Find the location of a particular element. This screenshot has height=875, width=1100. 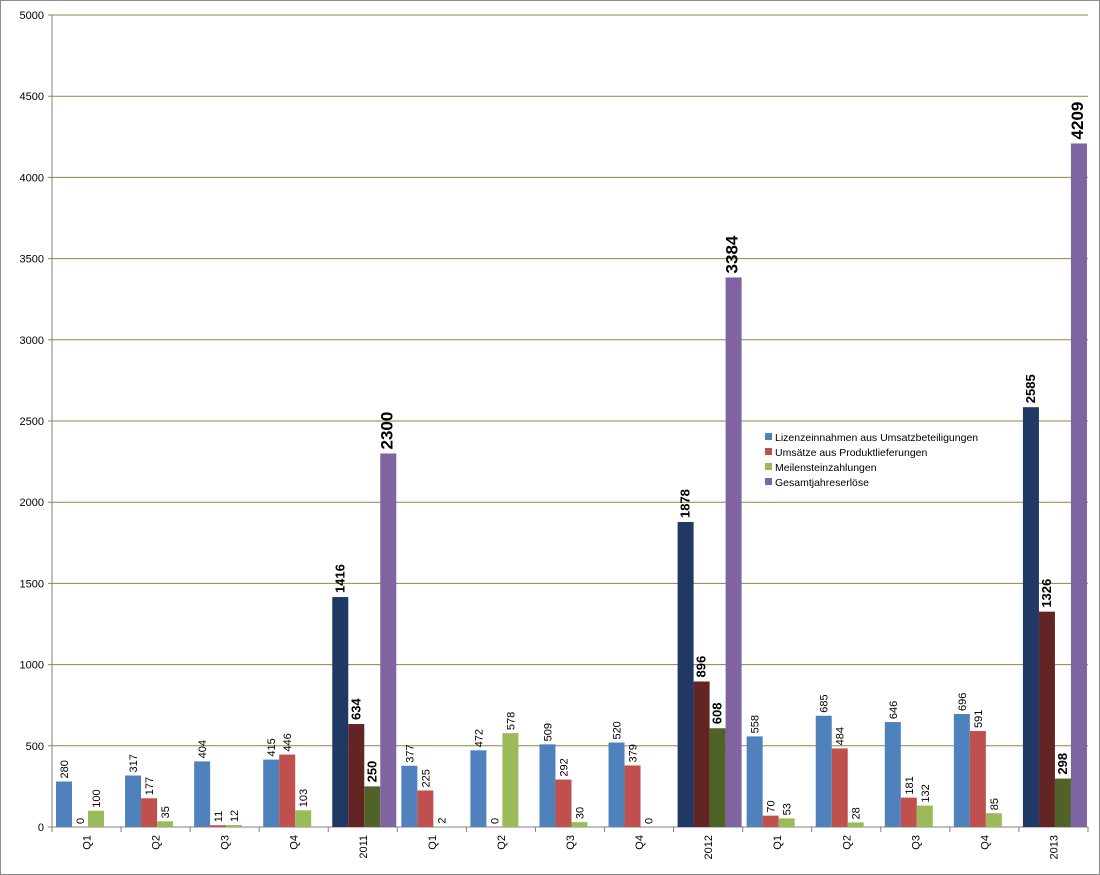

data-label: 181 is located at coordinates (910, 785).